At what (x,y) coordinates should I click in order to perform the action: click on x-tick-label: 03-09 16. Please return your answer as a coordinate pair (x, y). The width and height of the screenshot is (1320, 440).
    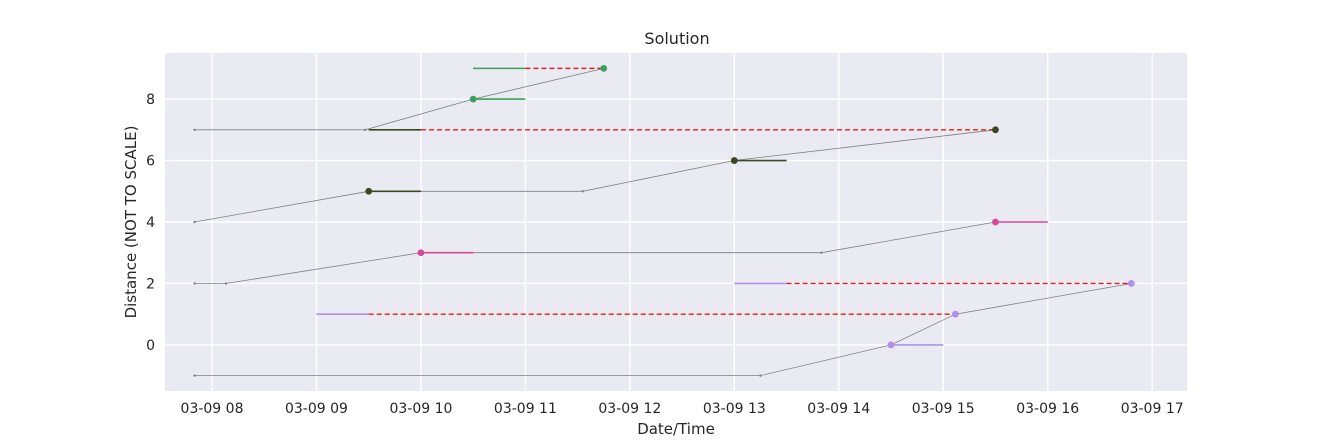
    Looking at the image, I should click on (1047, 409).